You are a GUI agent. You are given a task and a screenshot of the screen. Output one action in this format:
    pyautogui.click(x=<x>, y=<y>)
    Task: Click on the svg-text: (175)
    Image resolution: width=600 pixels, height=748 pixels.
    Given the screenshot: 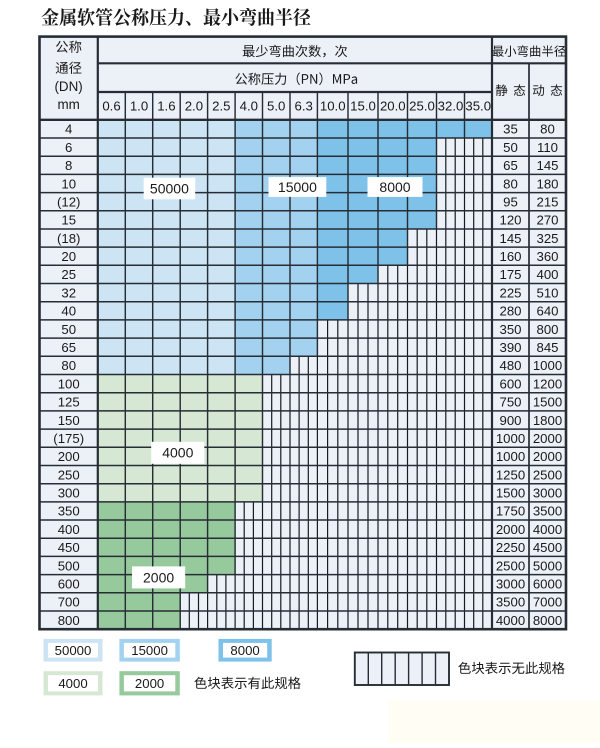 What is the action you would take?
    pyautogui.click(x=68, y=438)
    